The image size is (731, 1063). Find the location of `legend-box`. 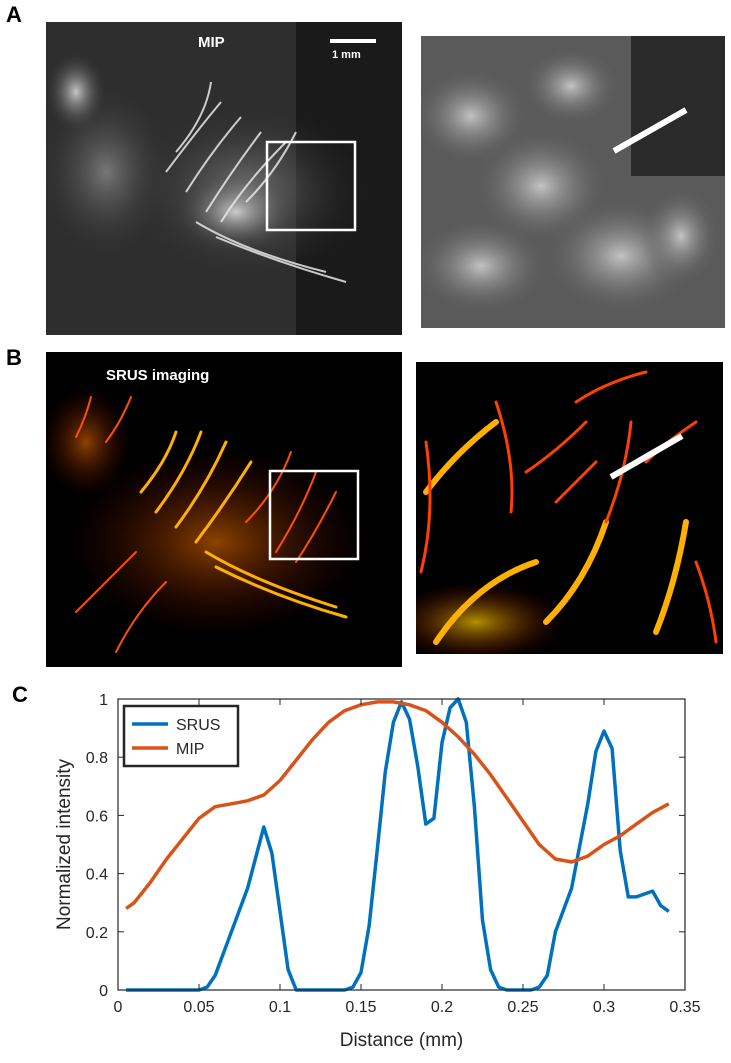

legend-box is located at coordinates (181, 736).